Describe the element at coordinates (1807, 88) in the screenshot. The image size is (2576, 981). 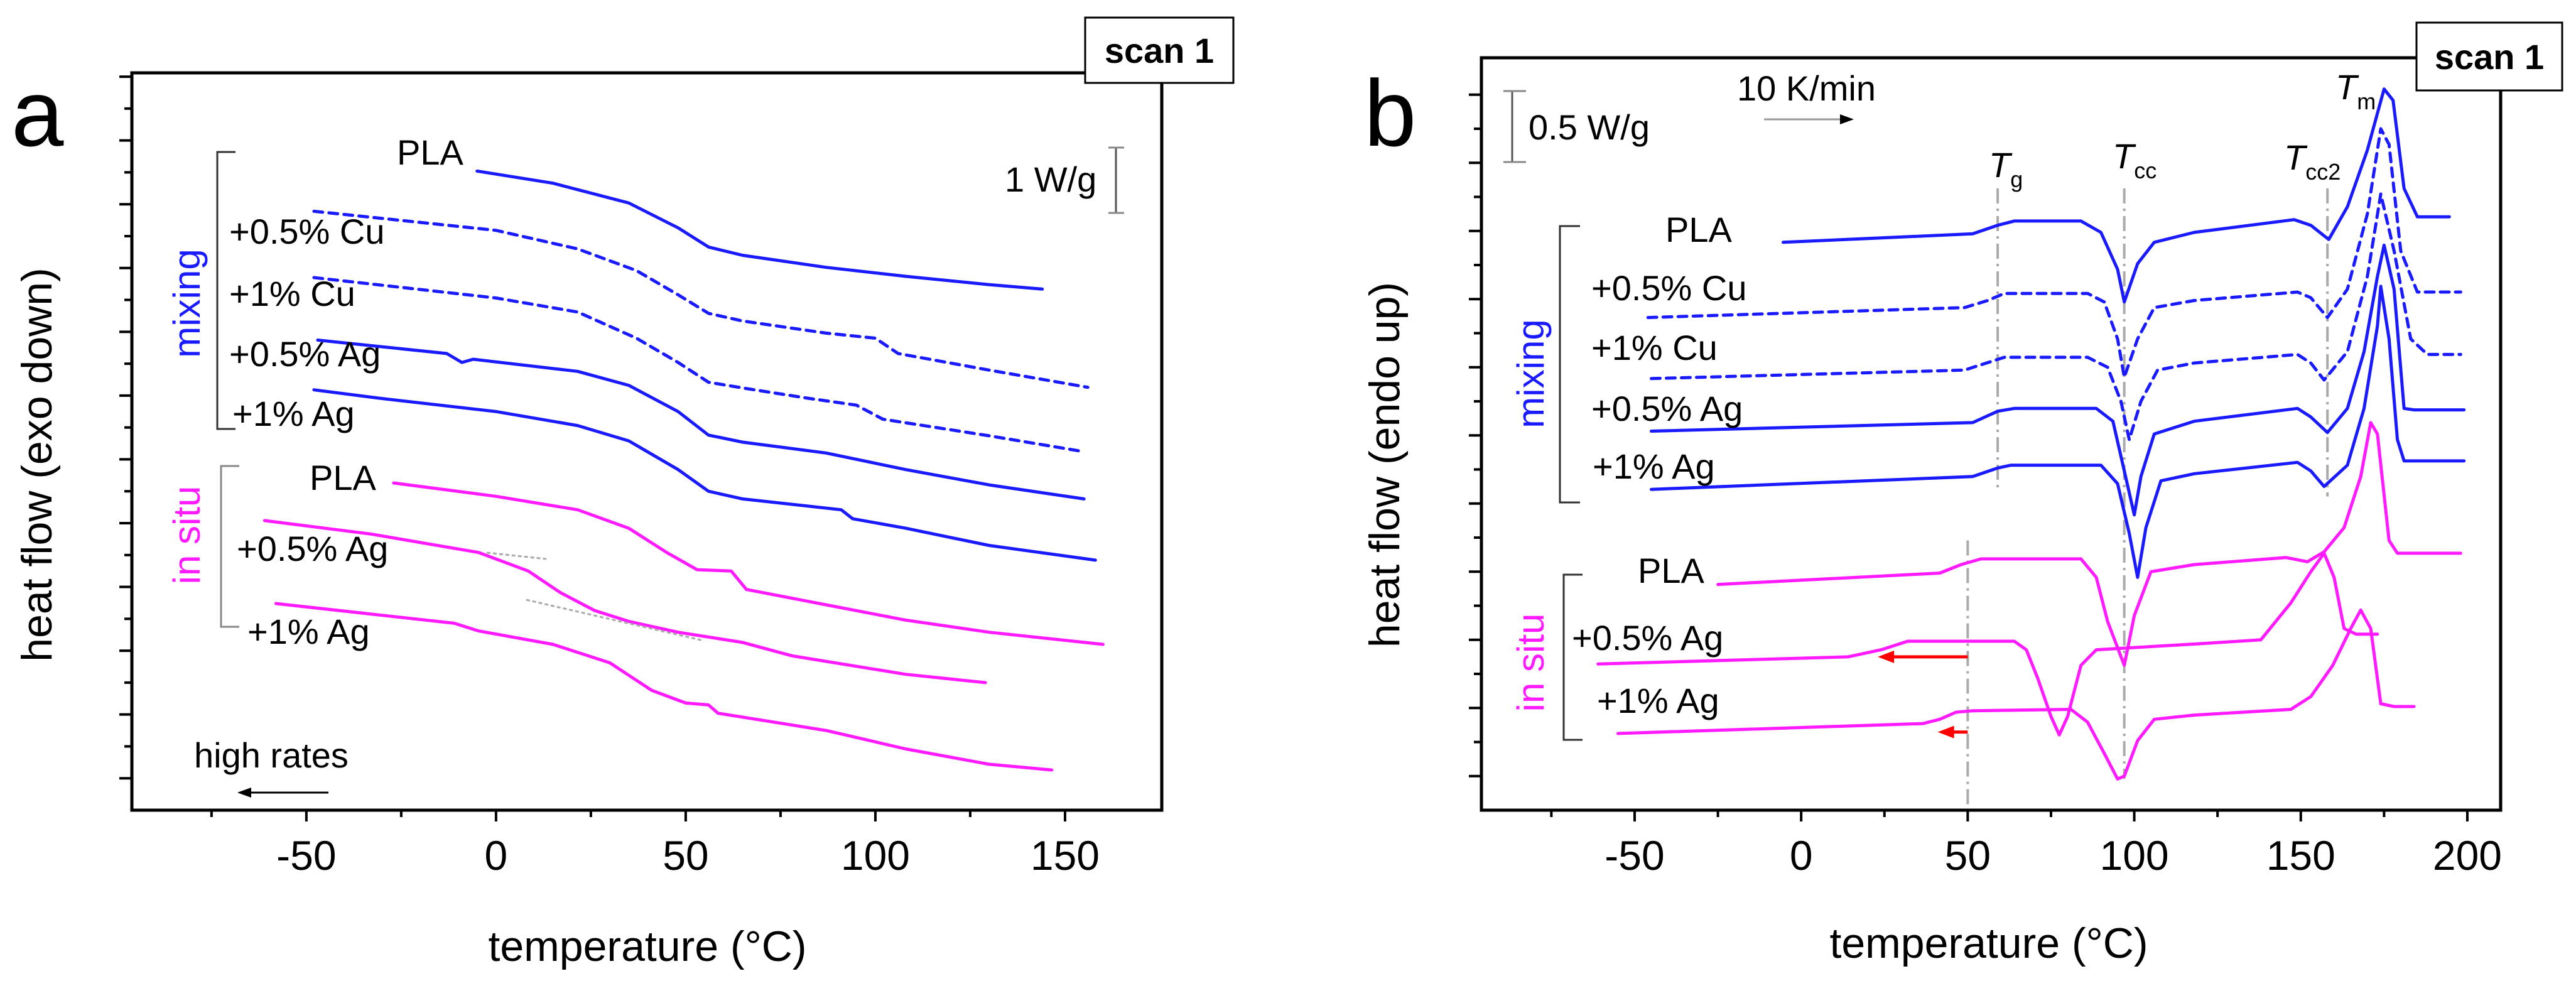
I see `panel-b-rate-note: 10 K/min` at that location.